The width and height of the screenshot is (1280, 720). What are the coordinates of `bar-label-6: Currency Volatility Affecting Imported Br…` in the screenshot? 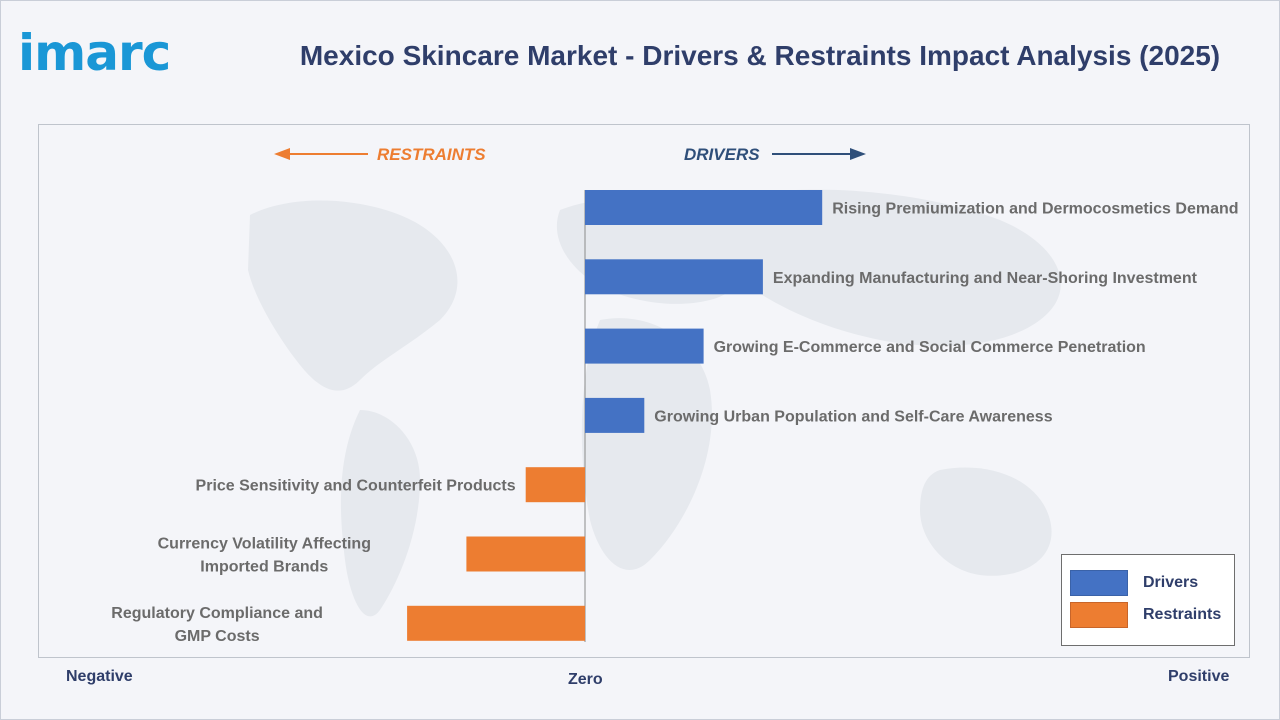 It's located at (264, 556).